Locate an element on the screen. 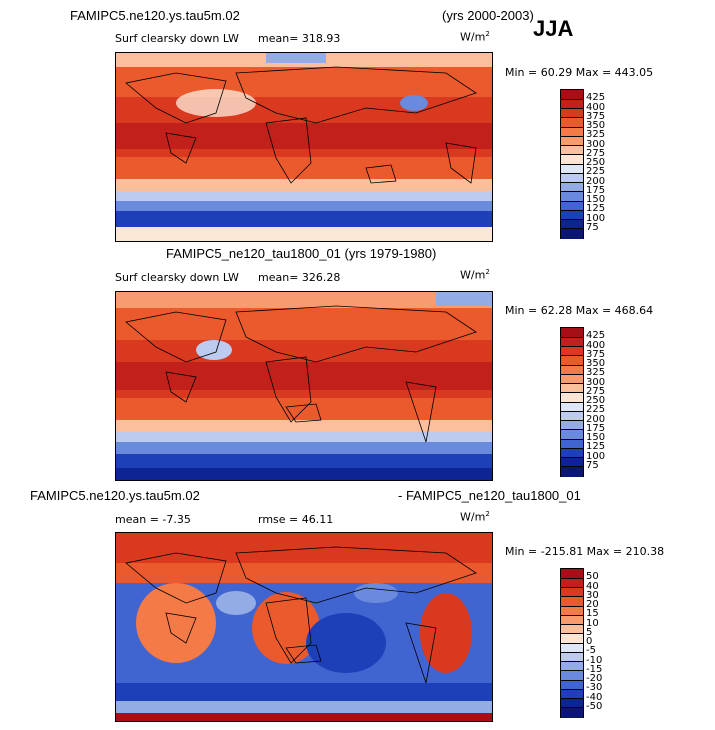  panel2-minmax: Min = 62.28 Max = 468.64 is located at coordinates (579, 310).